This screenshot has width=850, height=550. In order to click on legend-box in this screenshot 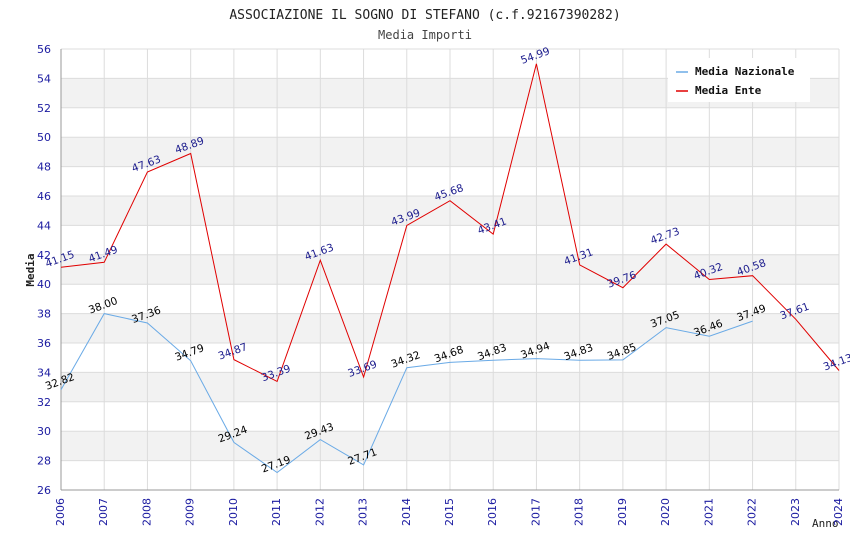, I will do `click(739, 80)`.